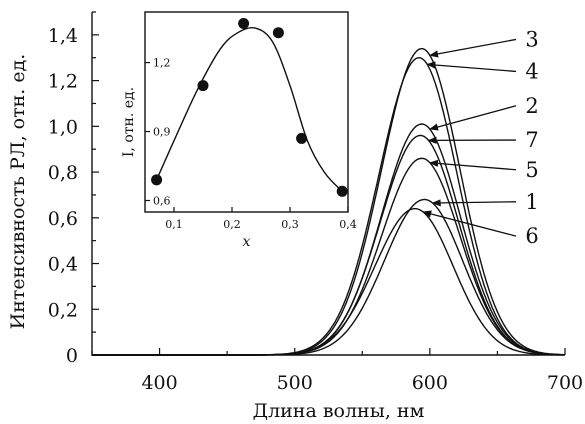 The height and width of the screenshot is (424, 585). I want to click on inset-fit-curve, so click(249, 109).